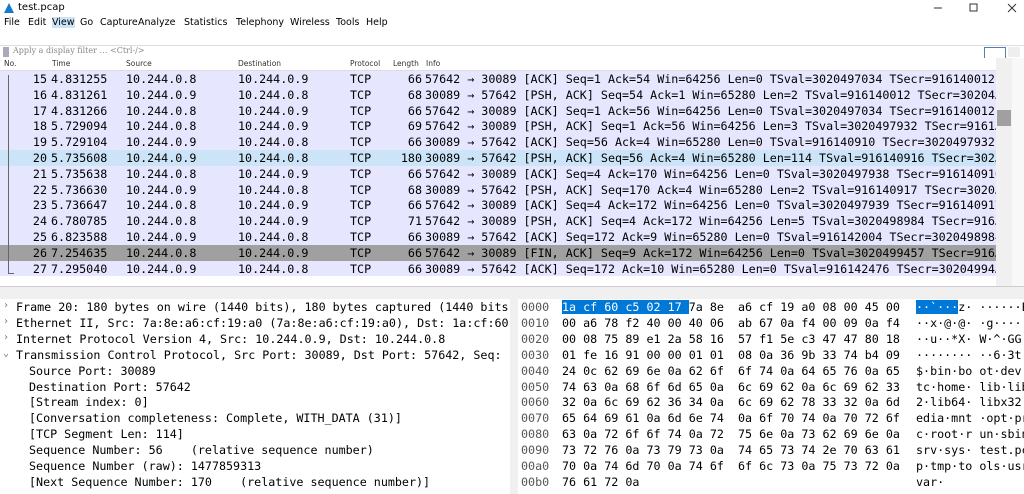  Describe the element at coordinates (850, 402) in the screenshot. I see `hex-byte: 32` at that location.